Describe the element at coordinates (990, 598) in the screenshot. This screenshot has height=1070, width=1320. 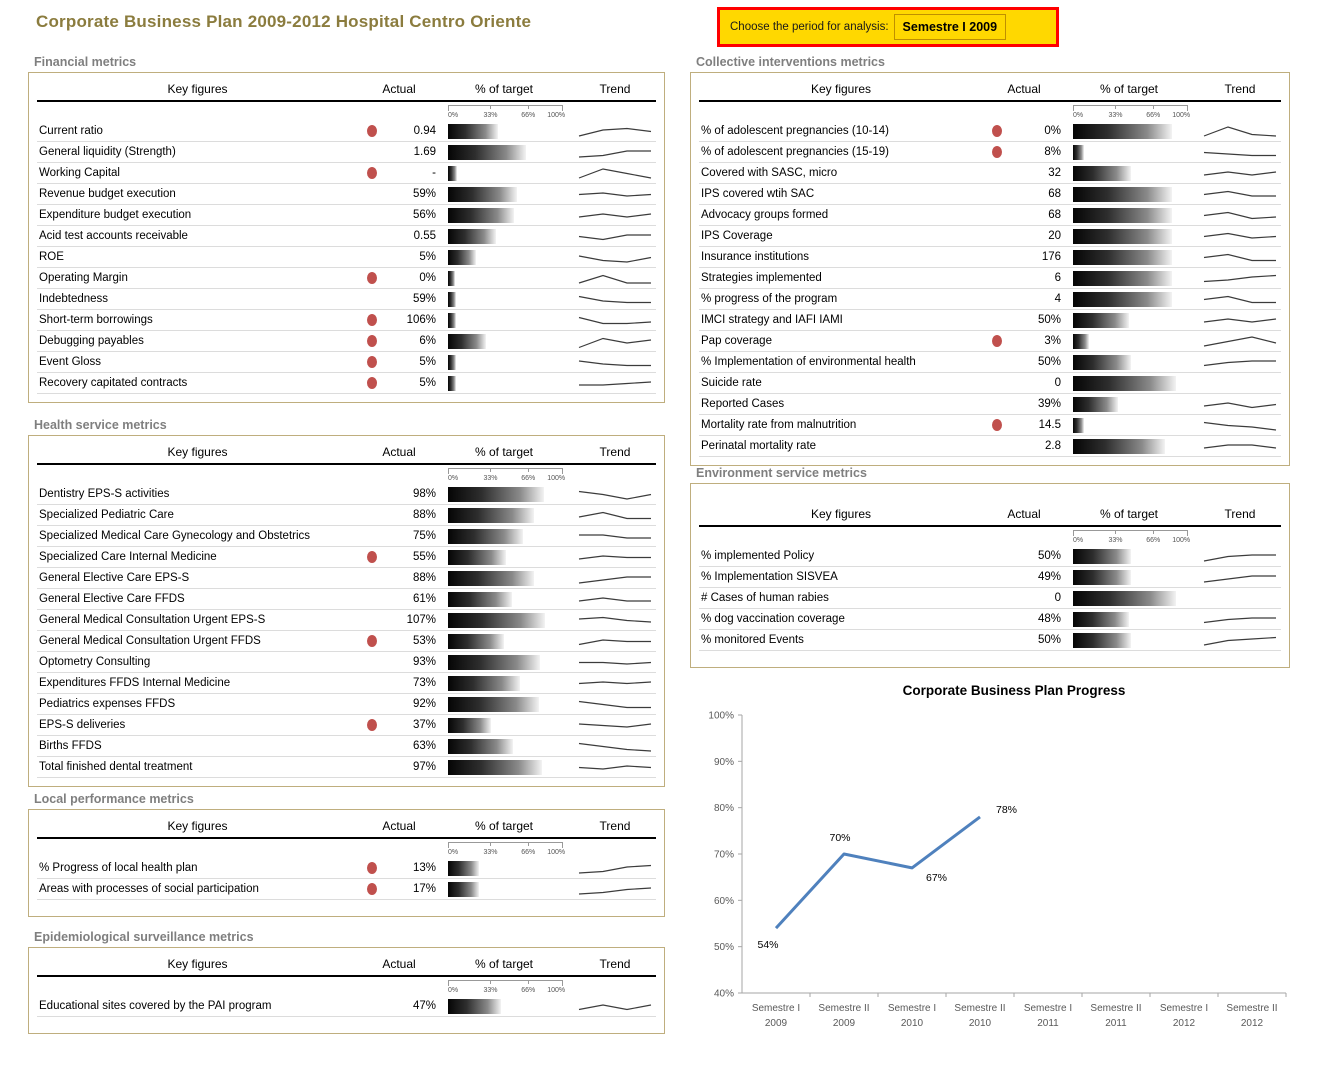
I see `metric-row: # Cases of human rabies 0` at that location.